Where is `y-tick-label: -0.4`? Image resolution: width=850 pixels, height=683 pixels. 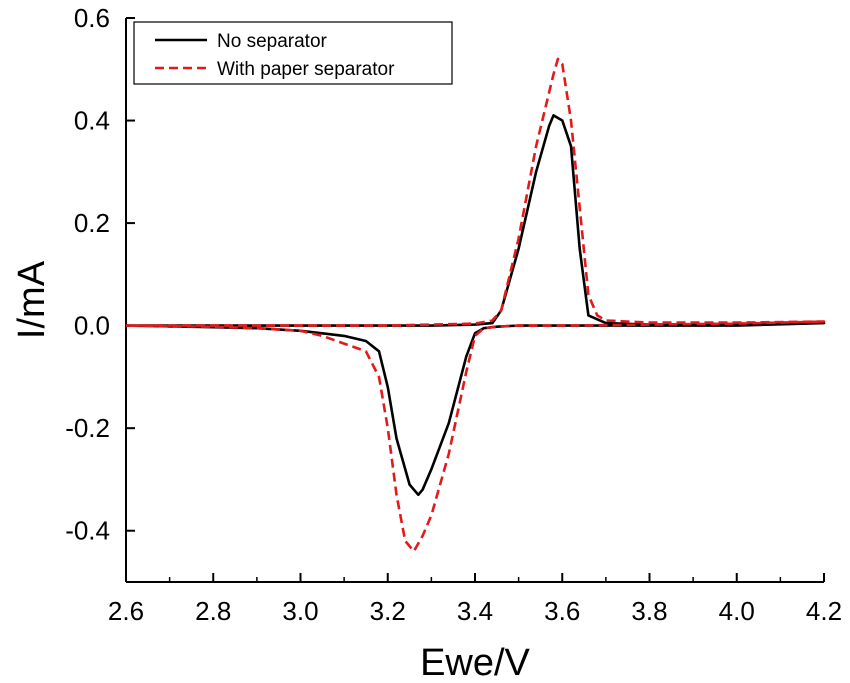 y-tick-label: -0.4 is located at coordinates (87, 531).